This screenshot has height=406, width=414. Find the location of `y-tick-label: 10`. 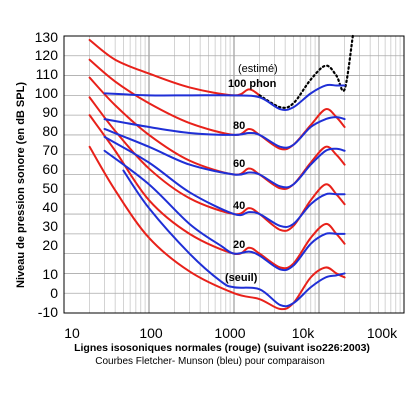

y-tick-label: 10 is located at coordinates (50, 274).